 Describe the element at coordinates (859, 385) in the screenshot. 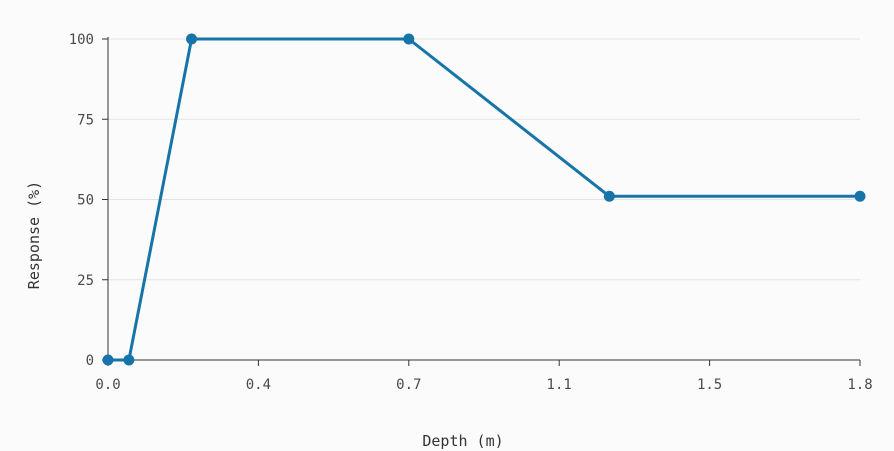

I see `x-tick-label: 1.8` at that location.